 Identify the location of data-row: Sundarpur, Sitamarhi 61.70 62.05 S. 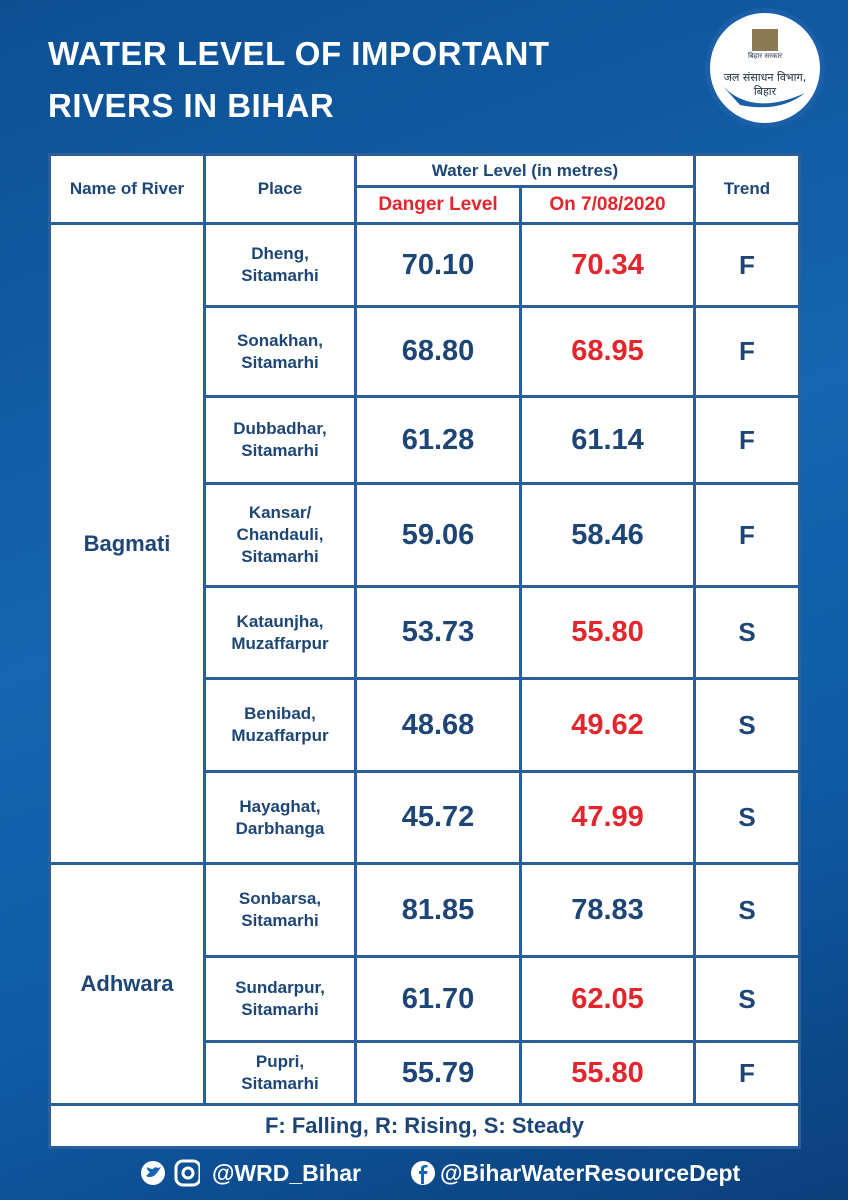
(425, 999).